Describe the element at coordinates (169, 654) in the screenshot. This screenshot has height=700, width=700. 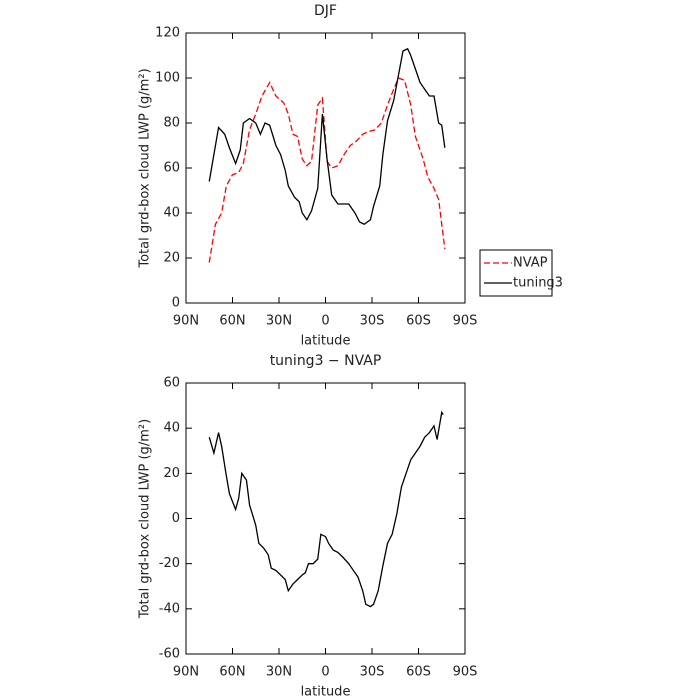
I see `y-tick-label: -60` at that location.